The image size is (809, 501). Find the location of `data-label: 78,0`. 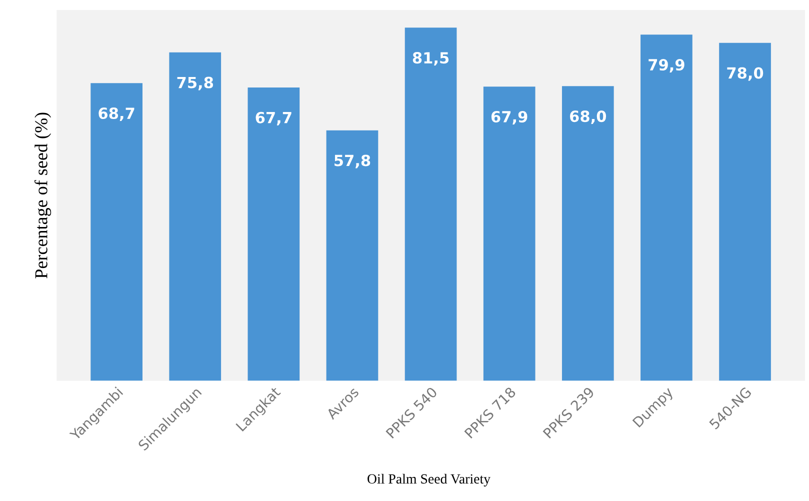

data-label: 78,0 is located at coordinates (745, 74).